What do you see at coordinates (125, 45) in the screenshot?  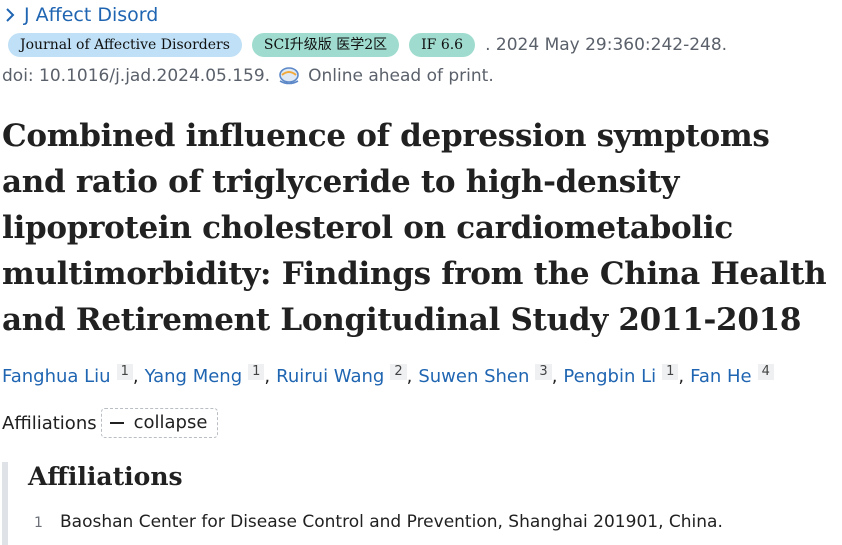 I see `journal-badge: Journal of Affective Disorders` at bounding box center [125, 45].